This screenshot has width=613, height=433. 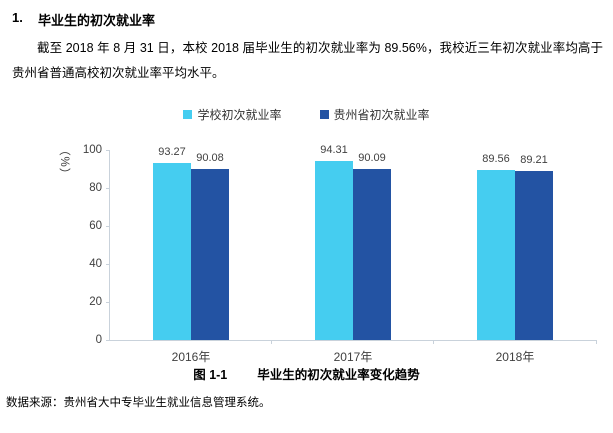 I want to click on y-tick-label: 0, so click(x=98, y=339).